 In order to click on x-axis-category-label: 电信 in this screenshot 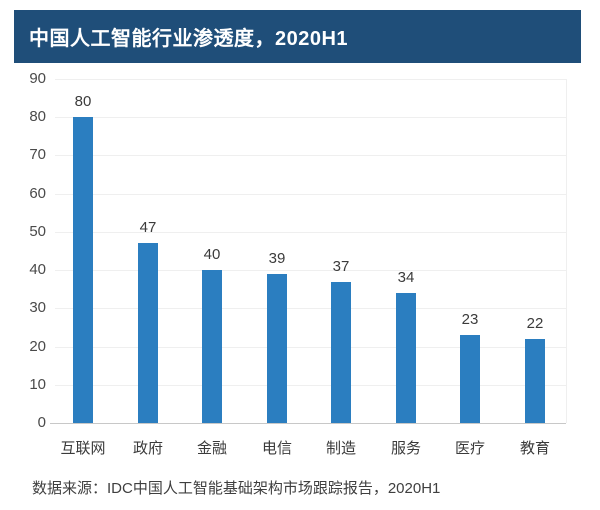, I will do `click(276, 448)`.